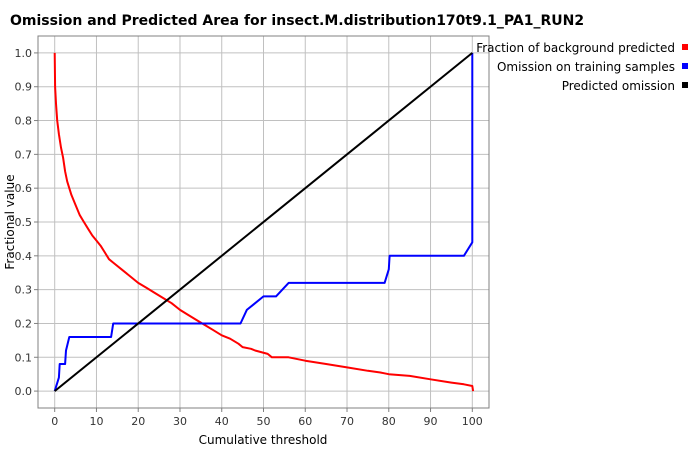  Describe the element at coordinates (305, 421) in the screenshot. I see `x-tick-label: 60` at that location.